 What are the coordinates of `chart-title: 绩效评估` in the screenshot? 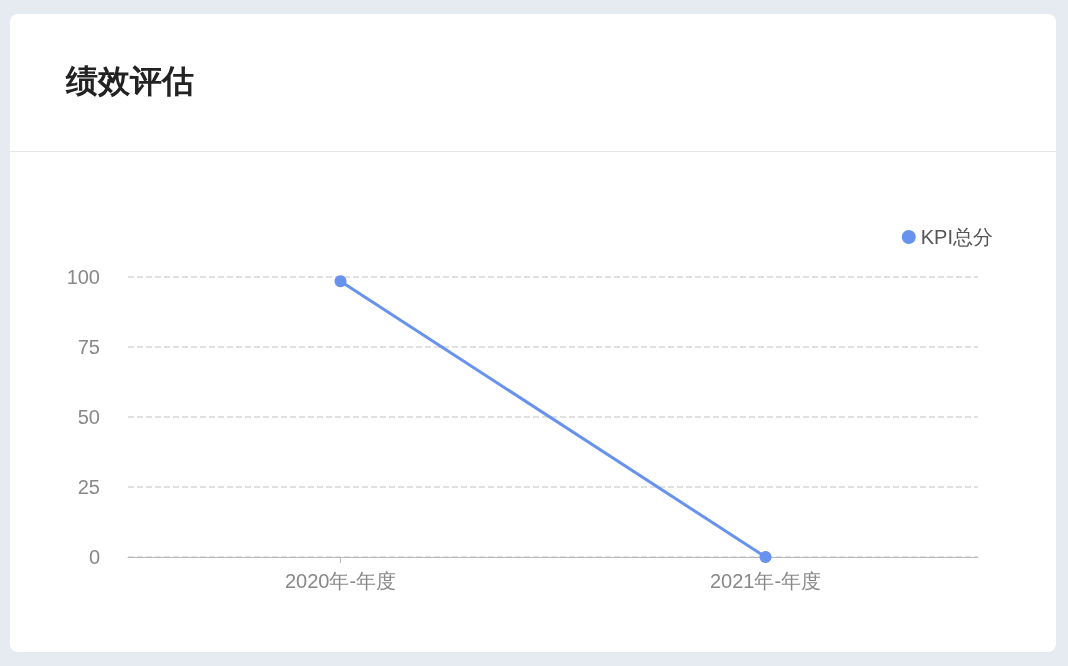 It's located at (130, 81).